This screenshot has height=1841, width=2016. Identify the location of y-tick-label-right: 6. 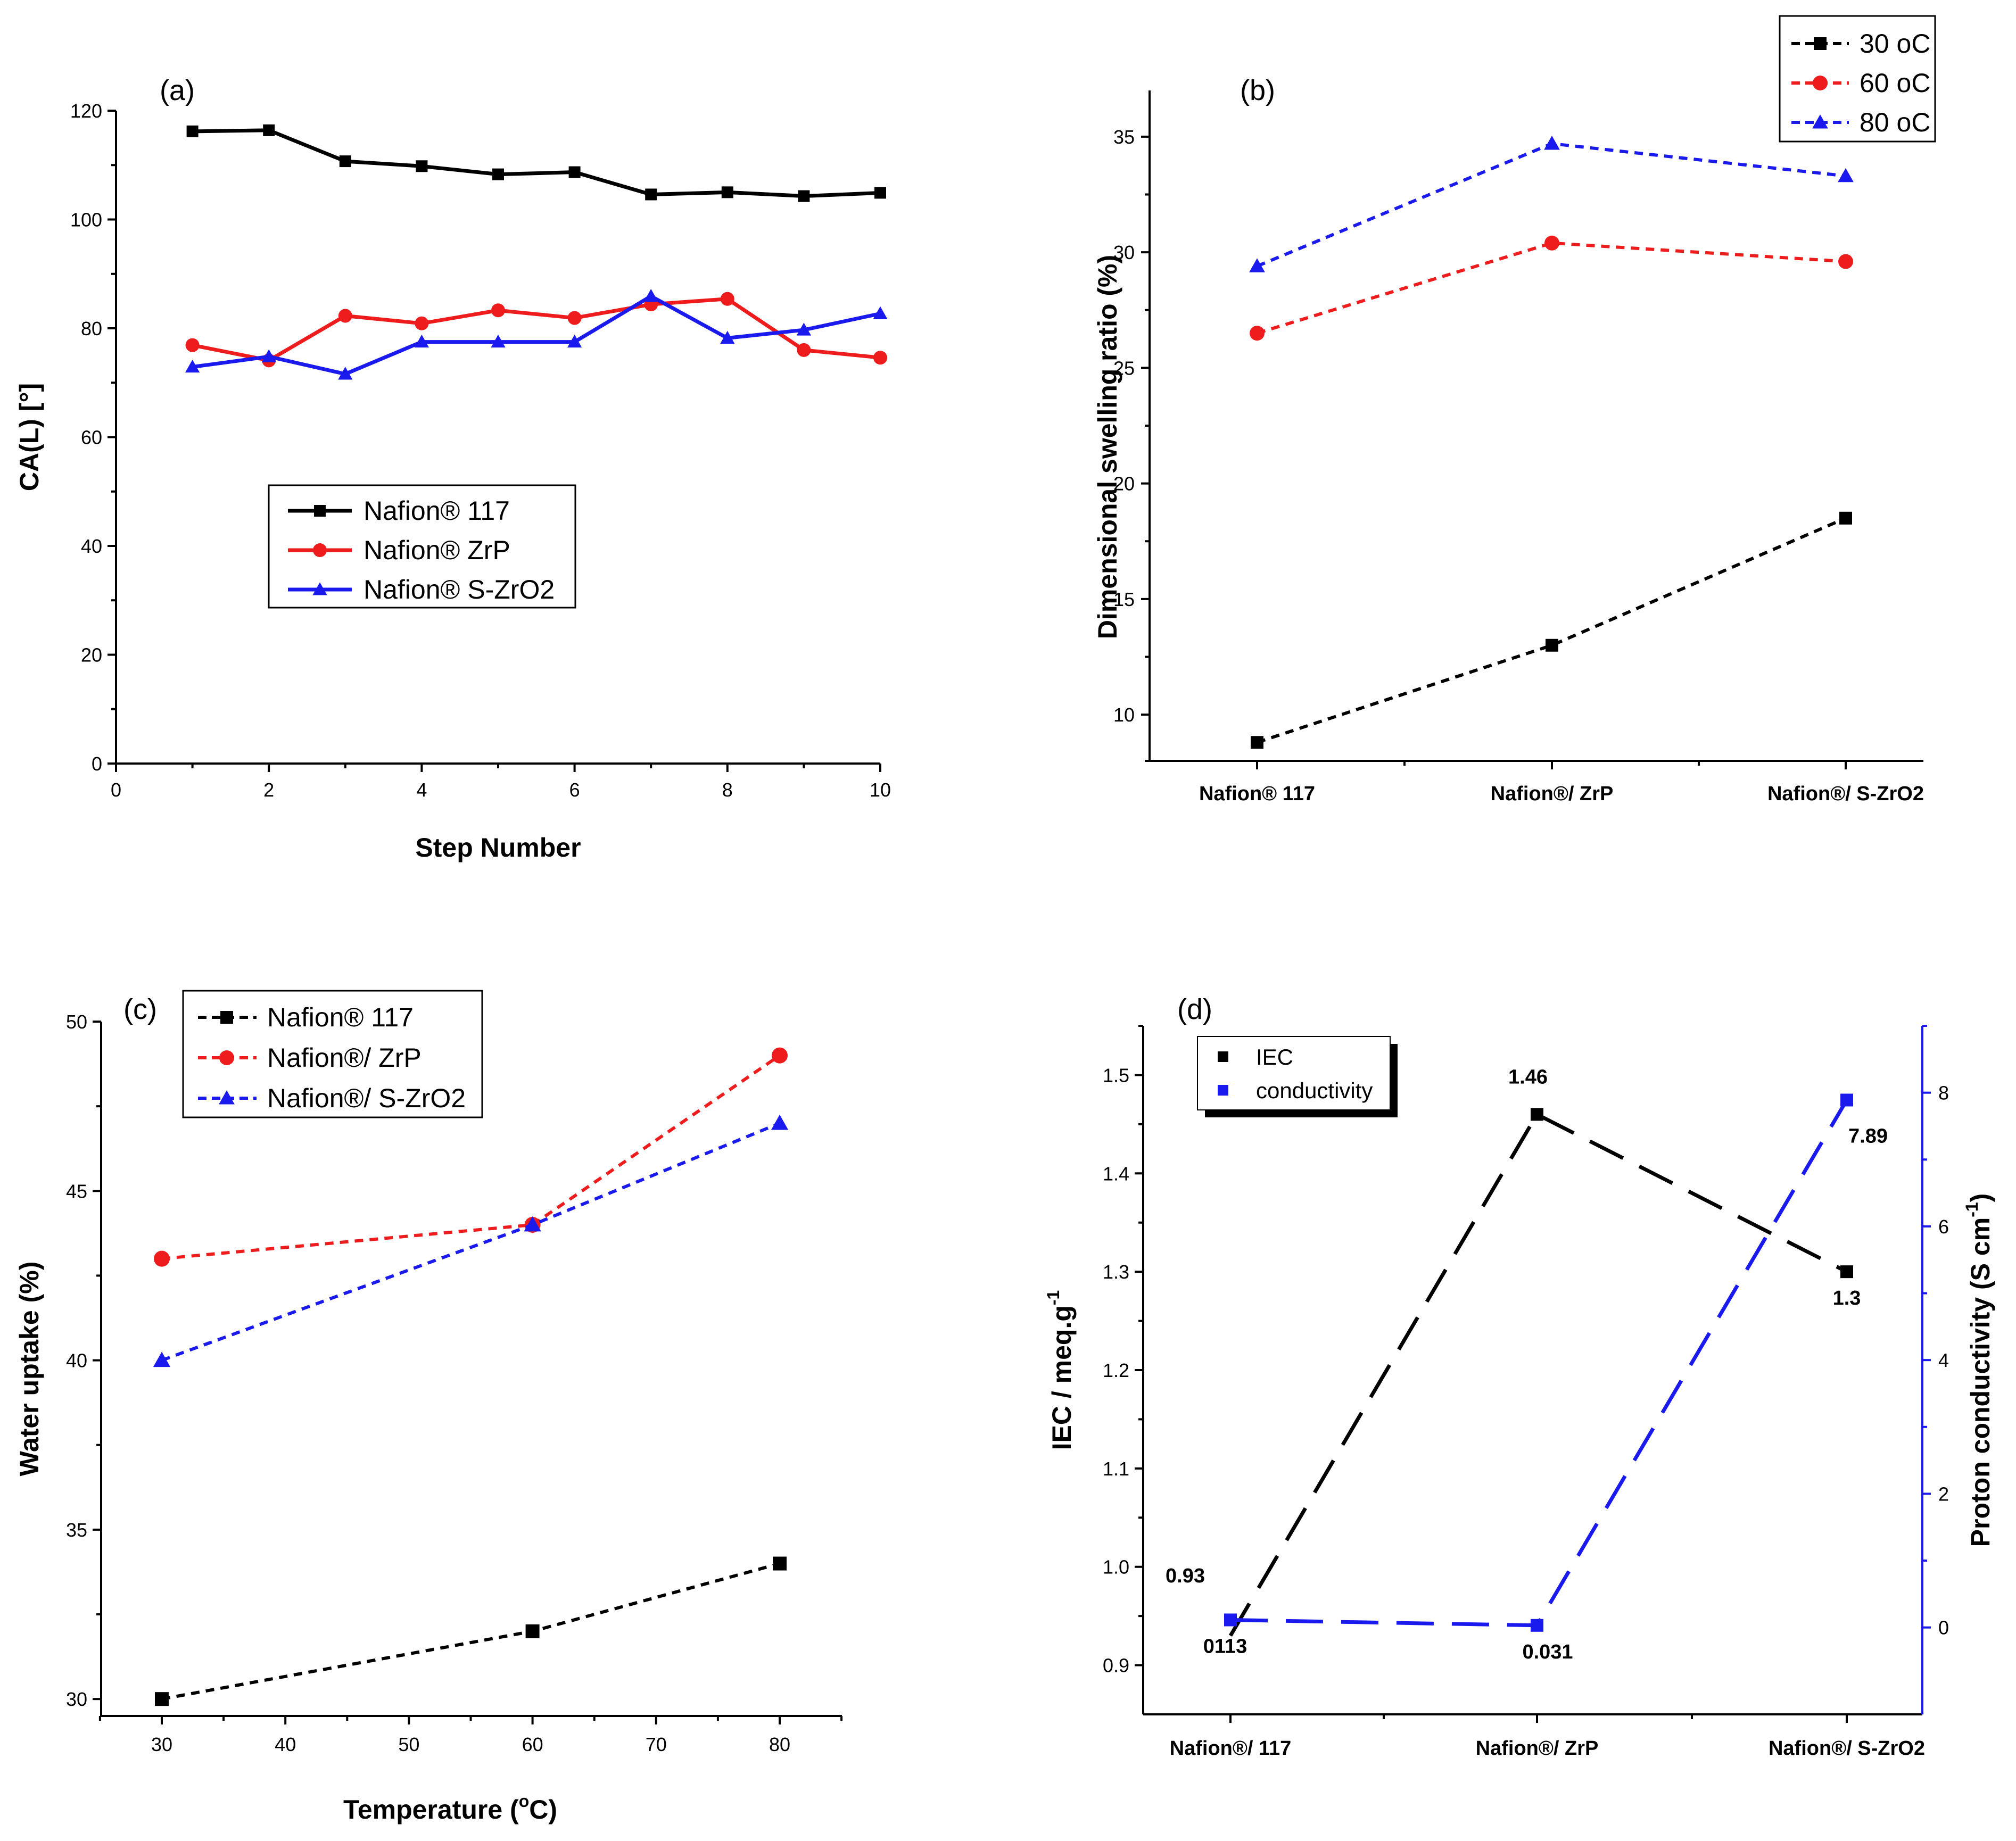
(1944, 1227).